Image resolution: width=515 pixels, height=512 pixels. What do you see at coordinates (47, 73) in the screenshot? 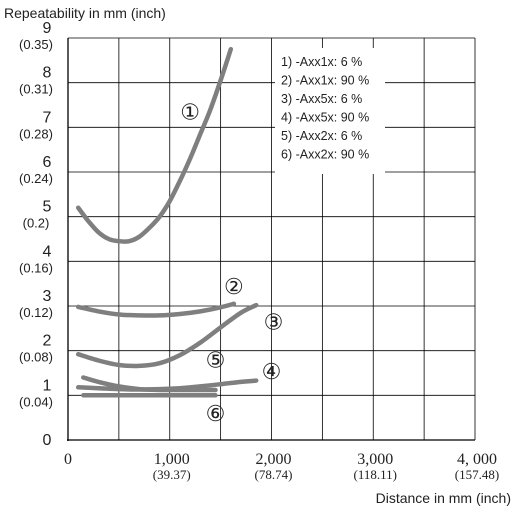
I see `y-tick-label: 8` at bounding box center [47, 73].